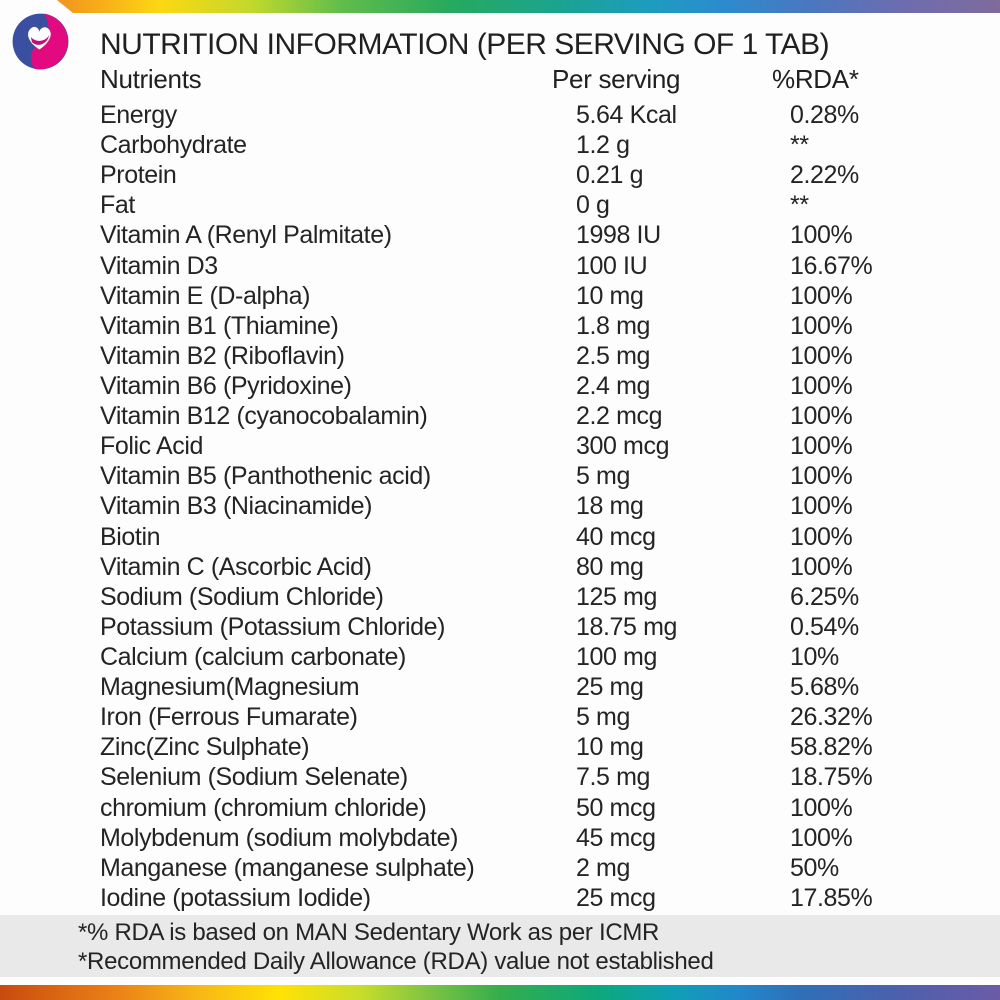 This screenshot has height=1000, width=1000. I want to click on table-row: Vitamin D3 100 IU 16.67%, so click(500, 265).